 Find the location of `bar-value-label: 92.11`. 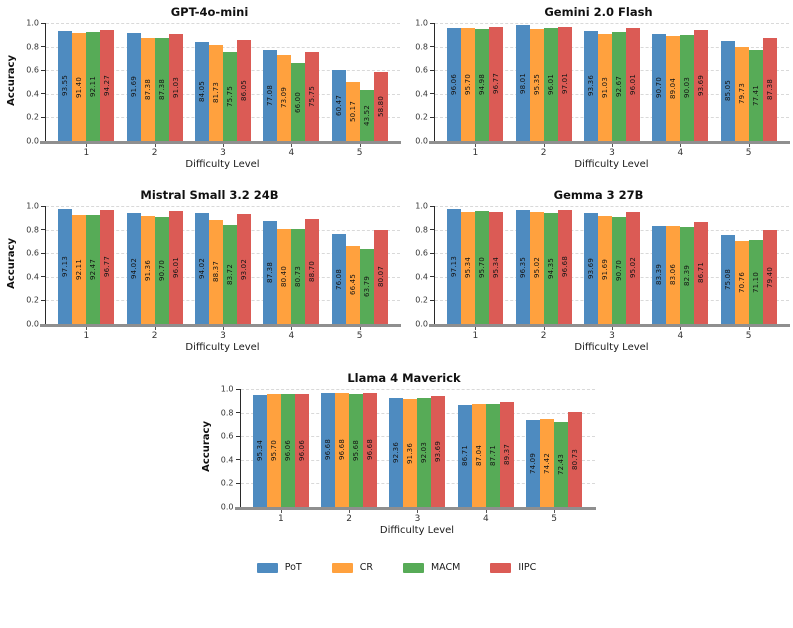

bar-value-label: 92.11 is located at coordinates (93, 87).